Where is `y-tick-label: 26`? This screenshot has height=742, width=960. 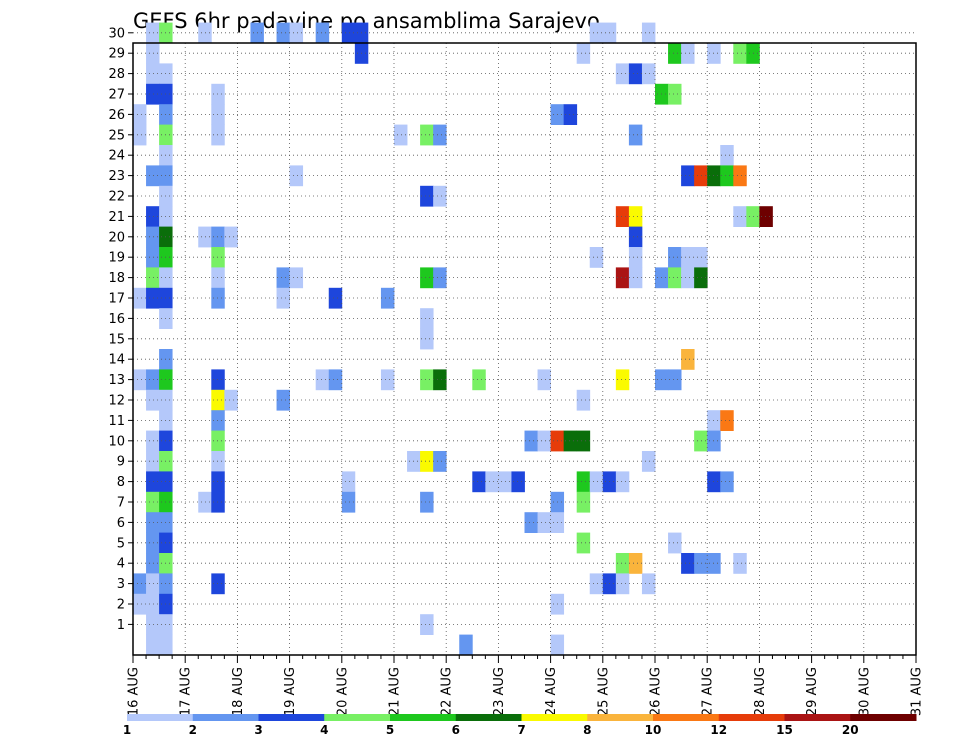 y-tick-label: 26 is located at coordinates (116, 115).